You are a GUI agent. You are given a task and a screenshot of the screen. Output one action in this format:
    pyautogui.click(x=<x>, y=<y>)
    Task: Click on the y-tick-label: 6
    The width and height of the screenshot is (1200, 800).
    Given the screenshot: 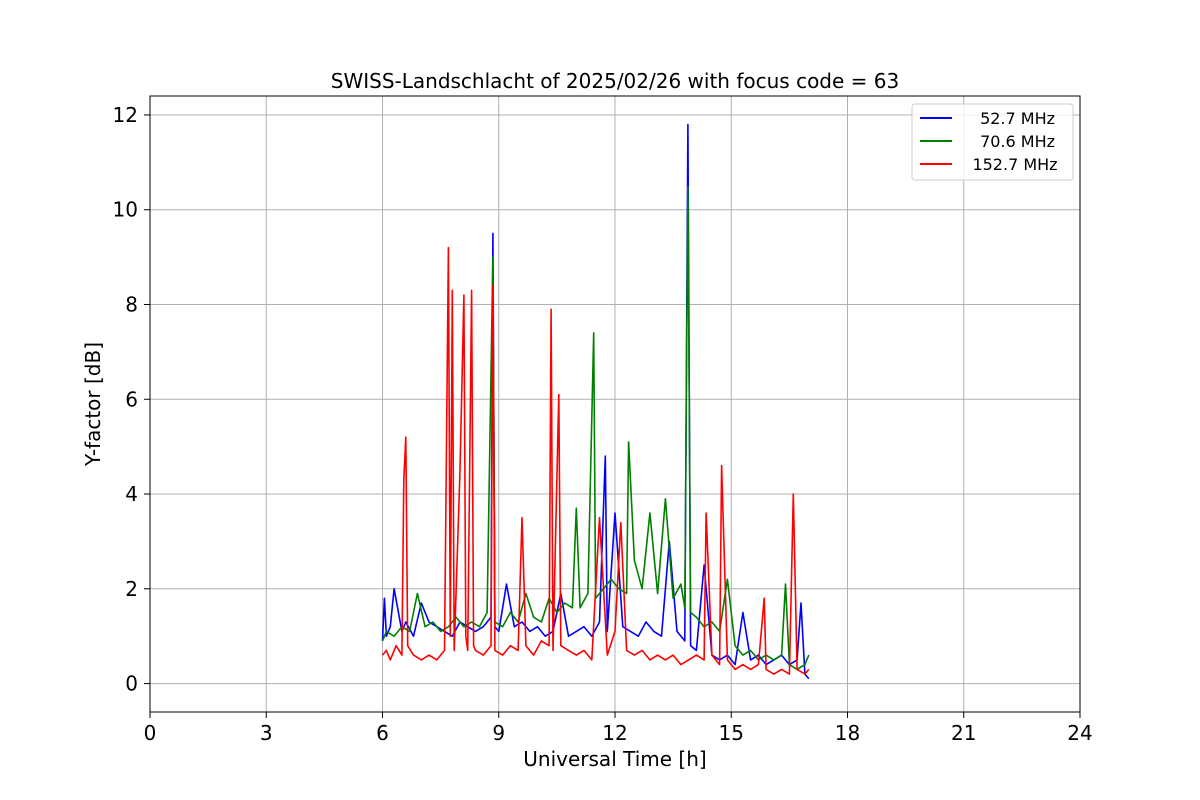 What is the action you would take?
    pyautogui.click(x=131, y=399)
    